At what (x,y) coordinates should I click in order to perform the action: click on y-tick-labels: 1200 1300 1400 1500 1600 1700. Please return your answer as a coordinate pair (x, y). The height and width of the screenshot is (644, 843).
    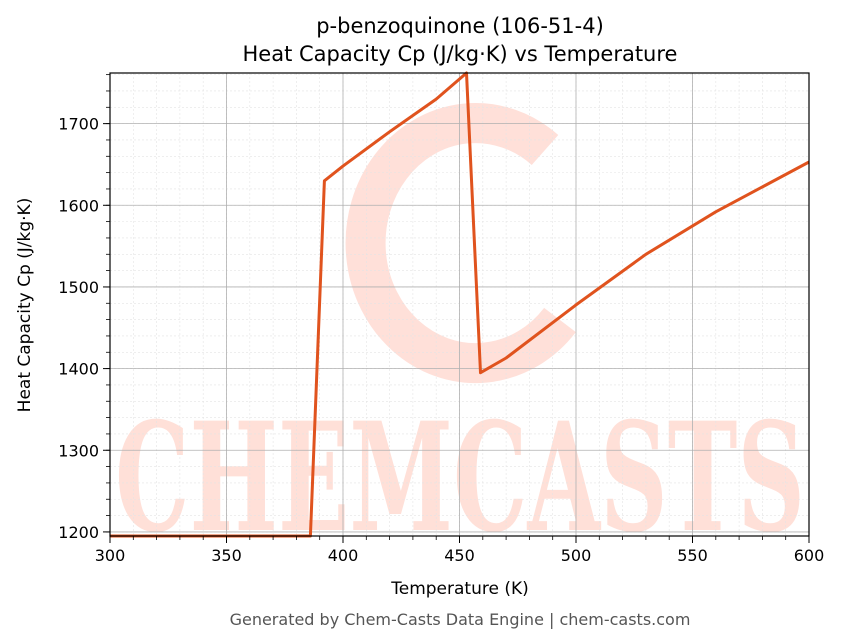
    Looking at the image, I should click on (78, 328).